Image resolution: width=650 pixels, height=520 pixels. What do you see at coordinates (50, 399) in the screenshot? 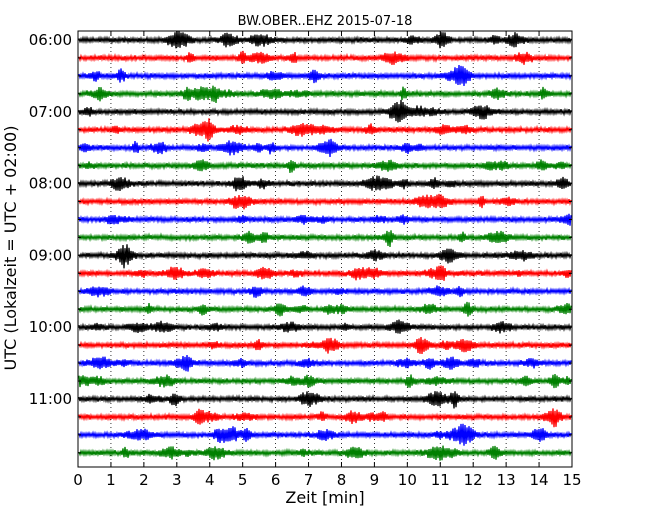
I see `y-tick-label: 11:00` at bounding box center [50, 399].